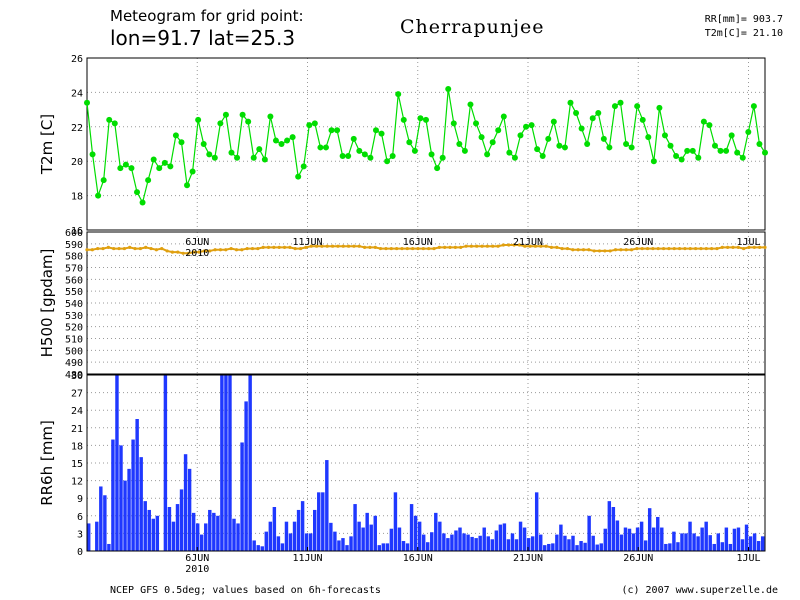 This screenshot has width=800, height=600. What do you see at coordinates (74, 351) in the screenshot?
I see `y-tick-label: 500` at bounding box center [74, 351].